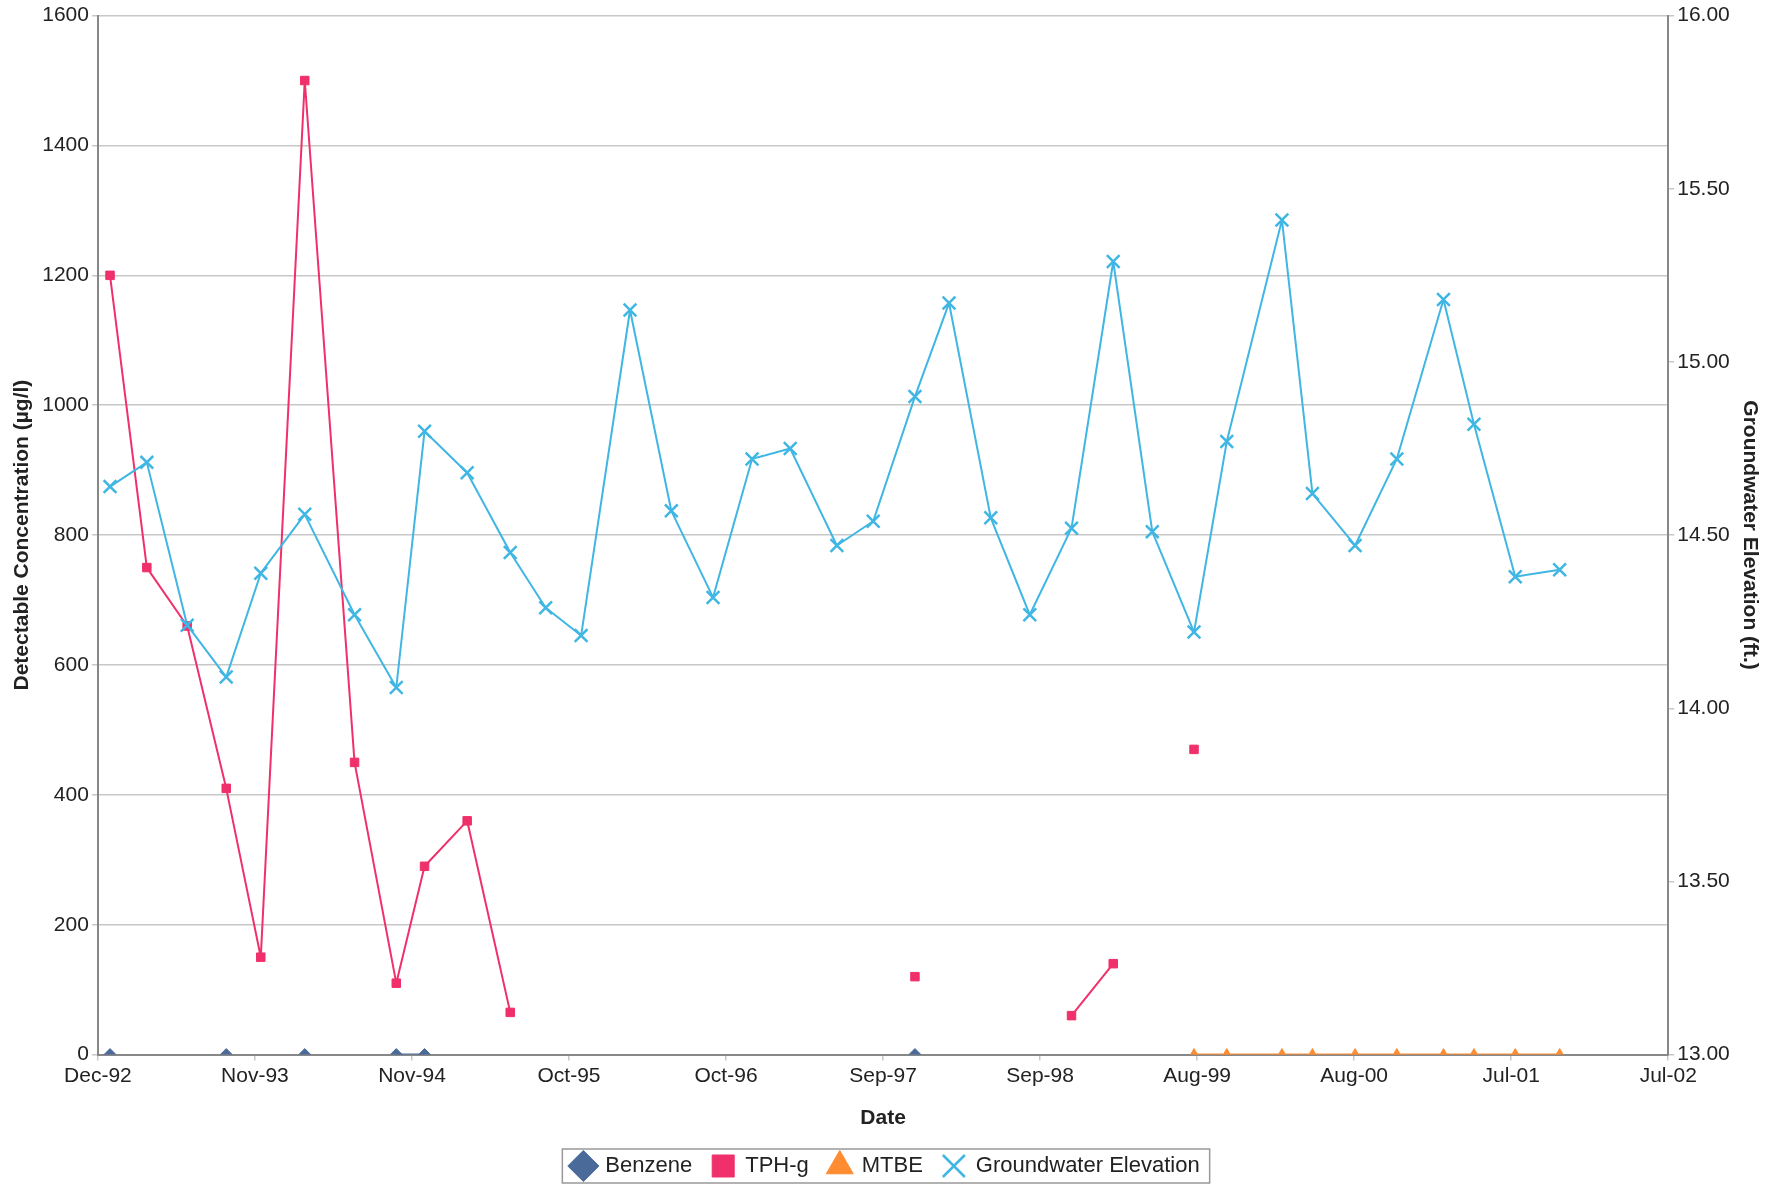 The width and height of the screenshot is (1776, 1201). Describe the element at coordinates (71, 663) in the screenshot. I see `y-tick-label: 600` at that location.